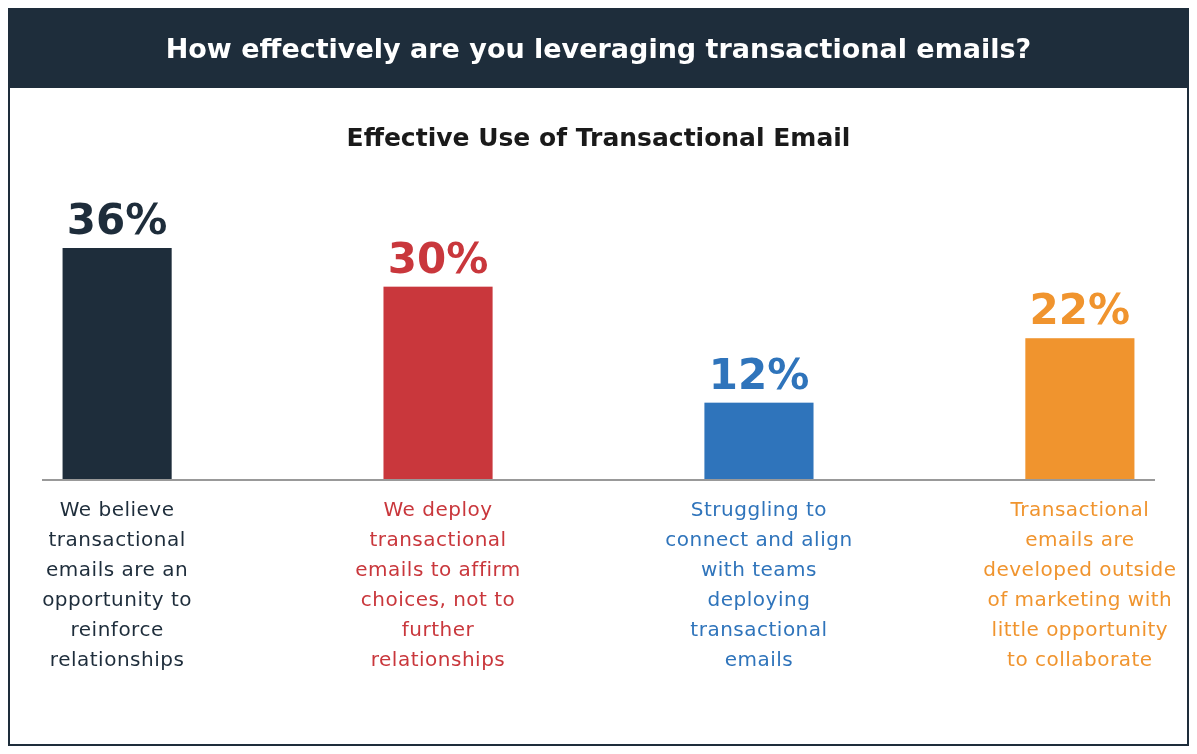 The height and width of the screenshot is (754, 1197). I want to click on x-tick-label: We believe transactional emails are an opportunity to reinforce relationships, so click(117, 584).